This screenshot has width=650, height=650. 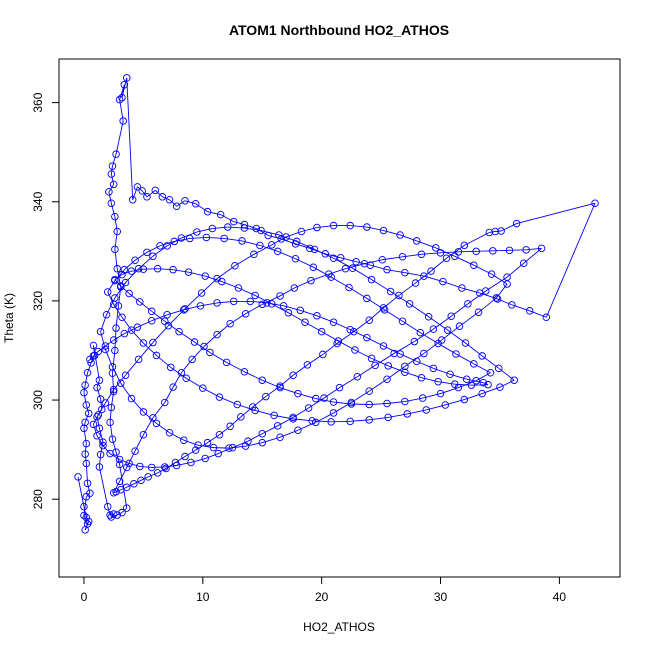 What do you see at coordinates (9, 318) in the screenshot?
I see `y-axis-label: Theta (K)` at bounding box center [9, 318].